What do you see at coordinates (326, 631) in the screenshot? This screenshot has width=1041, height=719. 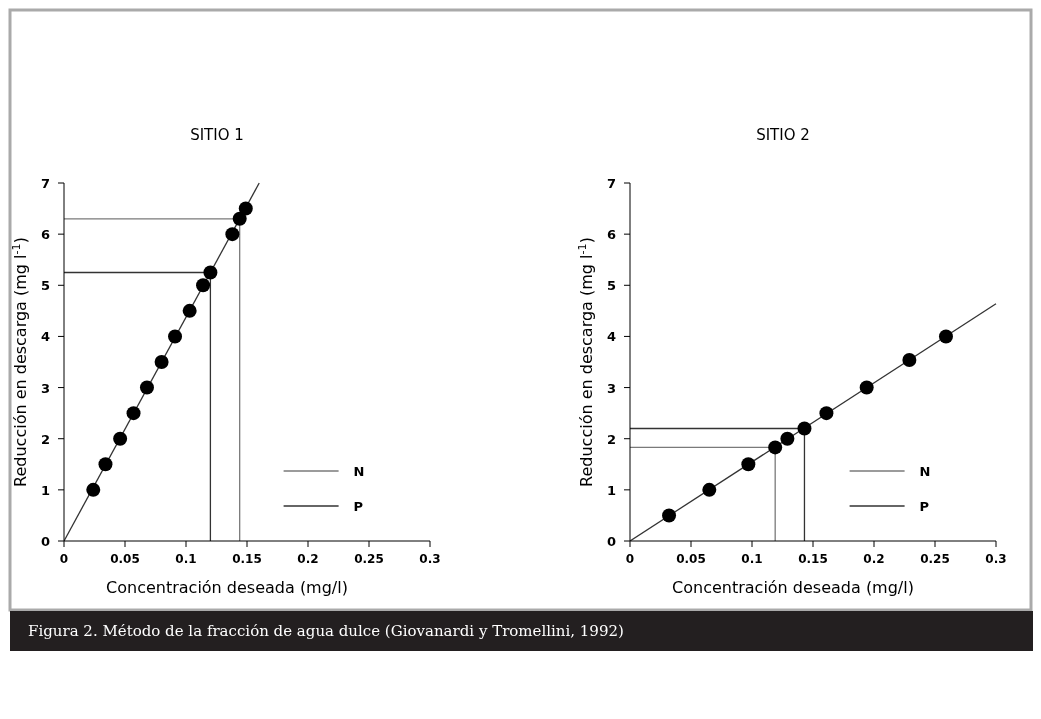 I see `text: Figura 2. Método de la fracción de agua dulce (Giovanardi y Tromellini, 1992)` at bounding box center [326, 631].